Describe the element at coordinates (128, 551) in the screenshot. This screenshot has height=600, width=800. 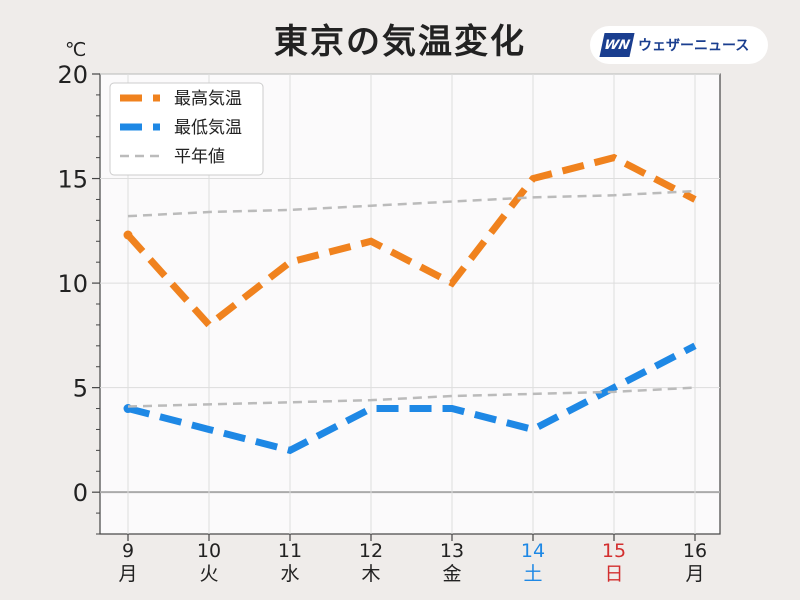
I see `x-tick-label-day: 9` at that location.